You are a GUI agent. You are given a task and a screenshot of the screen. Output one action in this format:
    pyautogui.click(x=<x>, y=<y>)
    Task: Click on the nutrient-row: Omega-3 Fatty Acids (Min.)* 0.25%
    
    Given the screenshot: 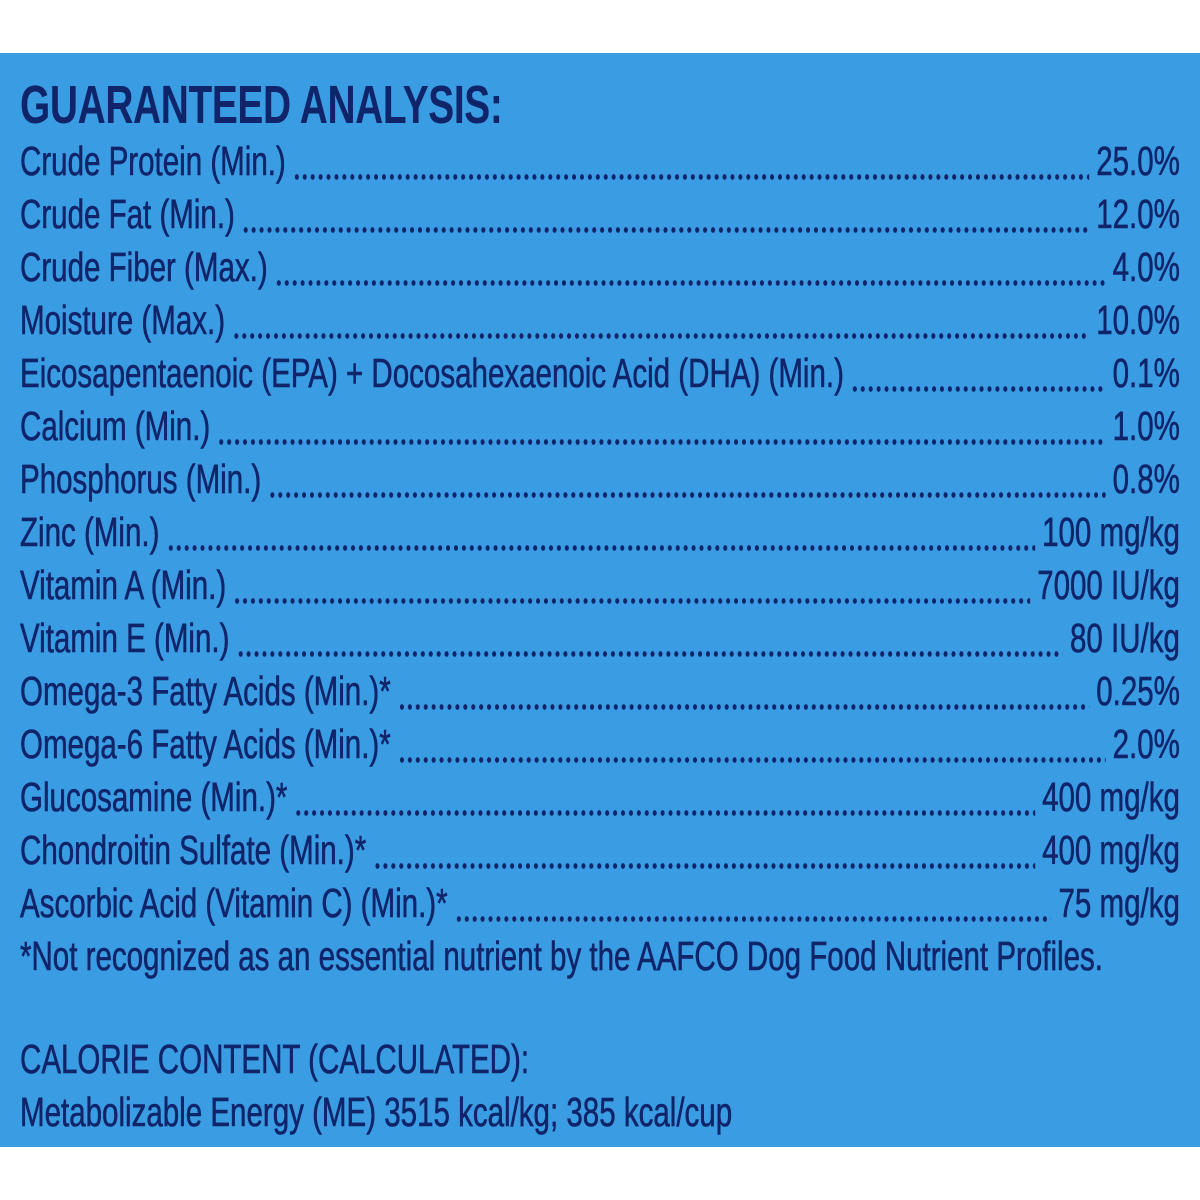 What is the action you would take?
    pyautogui.click(x=600, y=691)
    